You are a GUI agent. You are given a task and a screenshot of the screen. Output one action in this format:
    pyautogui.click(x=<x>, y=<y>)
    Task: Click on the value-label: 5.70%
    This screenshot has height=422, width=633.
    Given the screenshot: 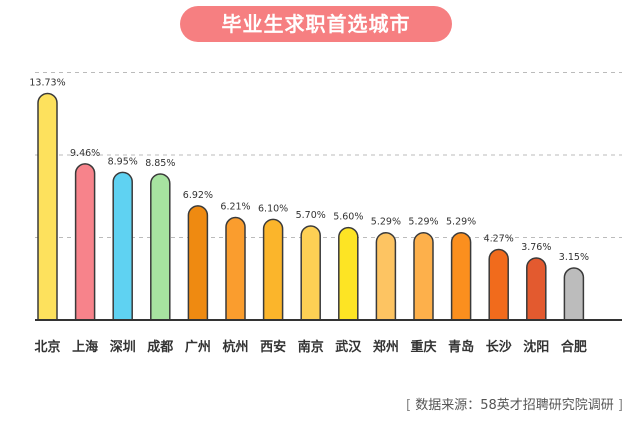 What is the action you would take?
    pyautogui.click(x=311, y=215)
    